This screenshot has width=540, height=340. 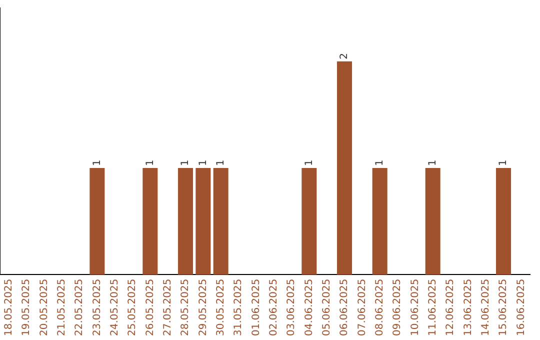 What do you see at coordinates (80, 307) in the screenshot?
I see `x-tick-label: 22.05.2025` at bounding box center [80, 307].